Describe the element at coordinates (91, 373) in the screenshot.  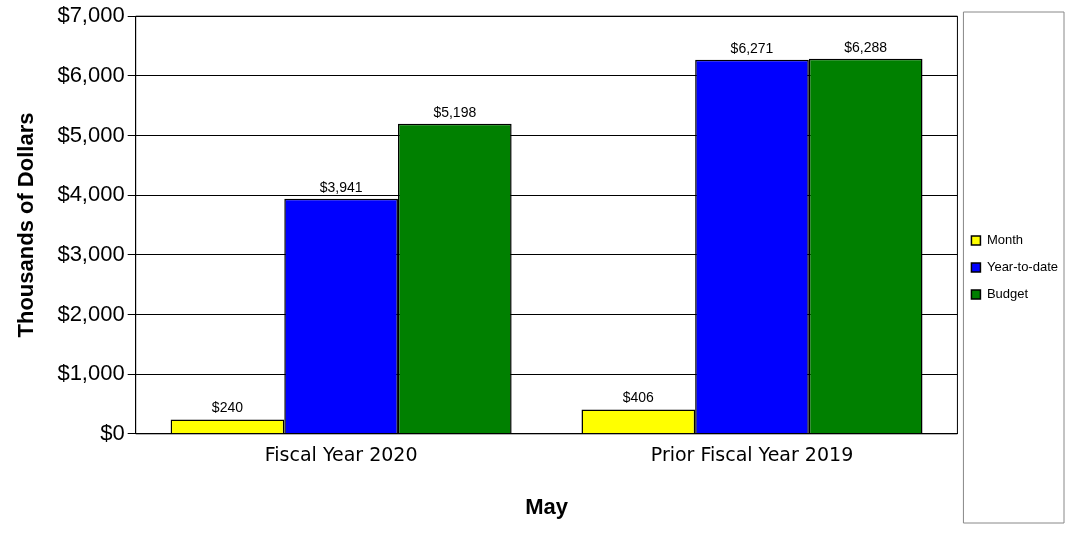
I see `y-tick-label: $1,000` at that location.